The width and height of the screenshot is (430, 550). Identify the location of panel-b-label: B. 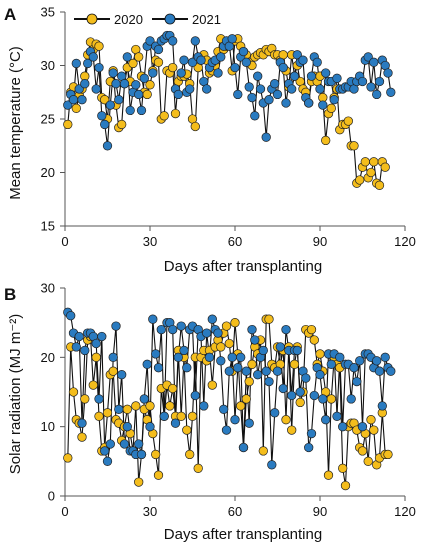
(10, 294).